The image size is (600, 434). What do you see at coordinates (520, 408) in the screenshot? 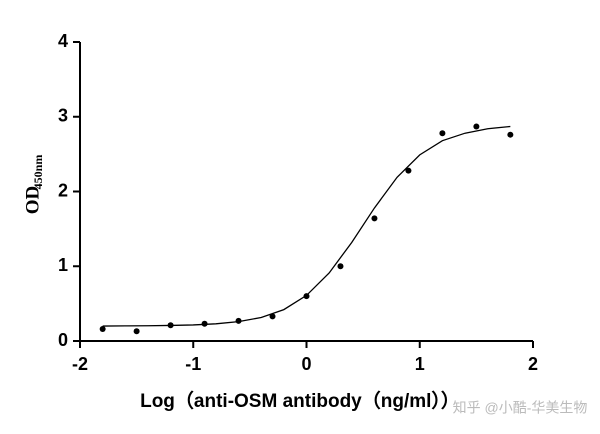
I see `watermark: 知乎 @小酷-华美生物` at bounding box center [520, 408].